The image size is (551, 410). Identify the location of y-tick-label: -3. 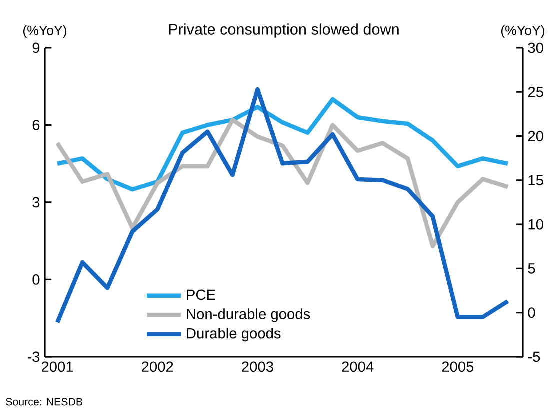
(34, 357).